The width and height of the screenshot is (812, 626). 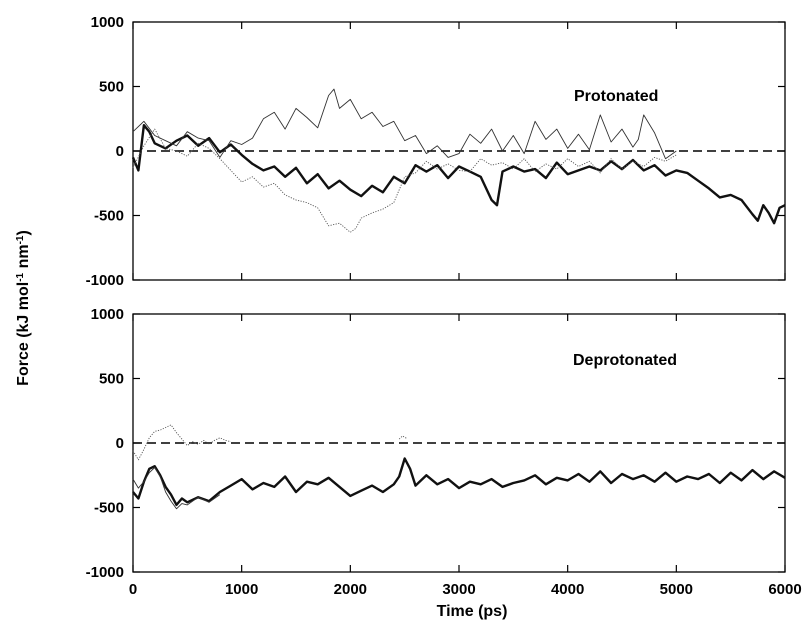 What do you see at coordinates (458, 589) in the screenshot?
I see `x-tick-label: 3000` at bounding box center [458, 589].